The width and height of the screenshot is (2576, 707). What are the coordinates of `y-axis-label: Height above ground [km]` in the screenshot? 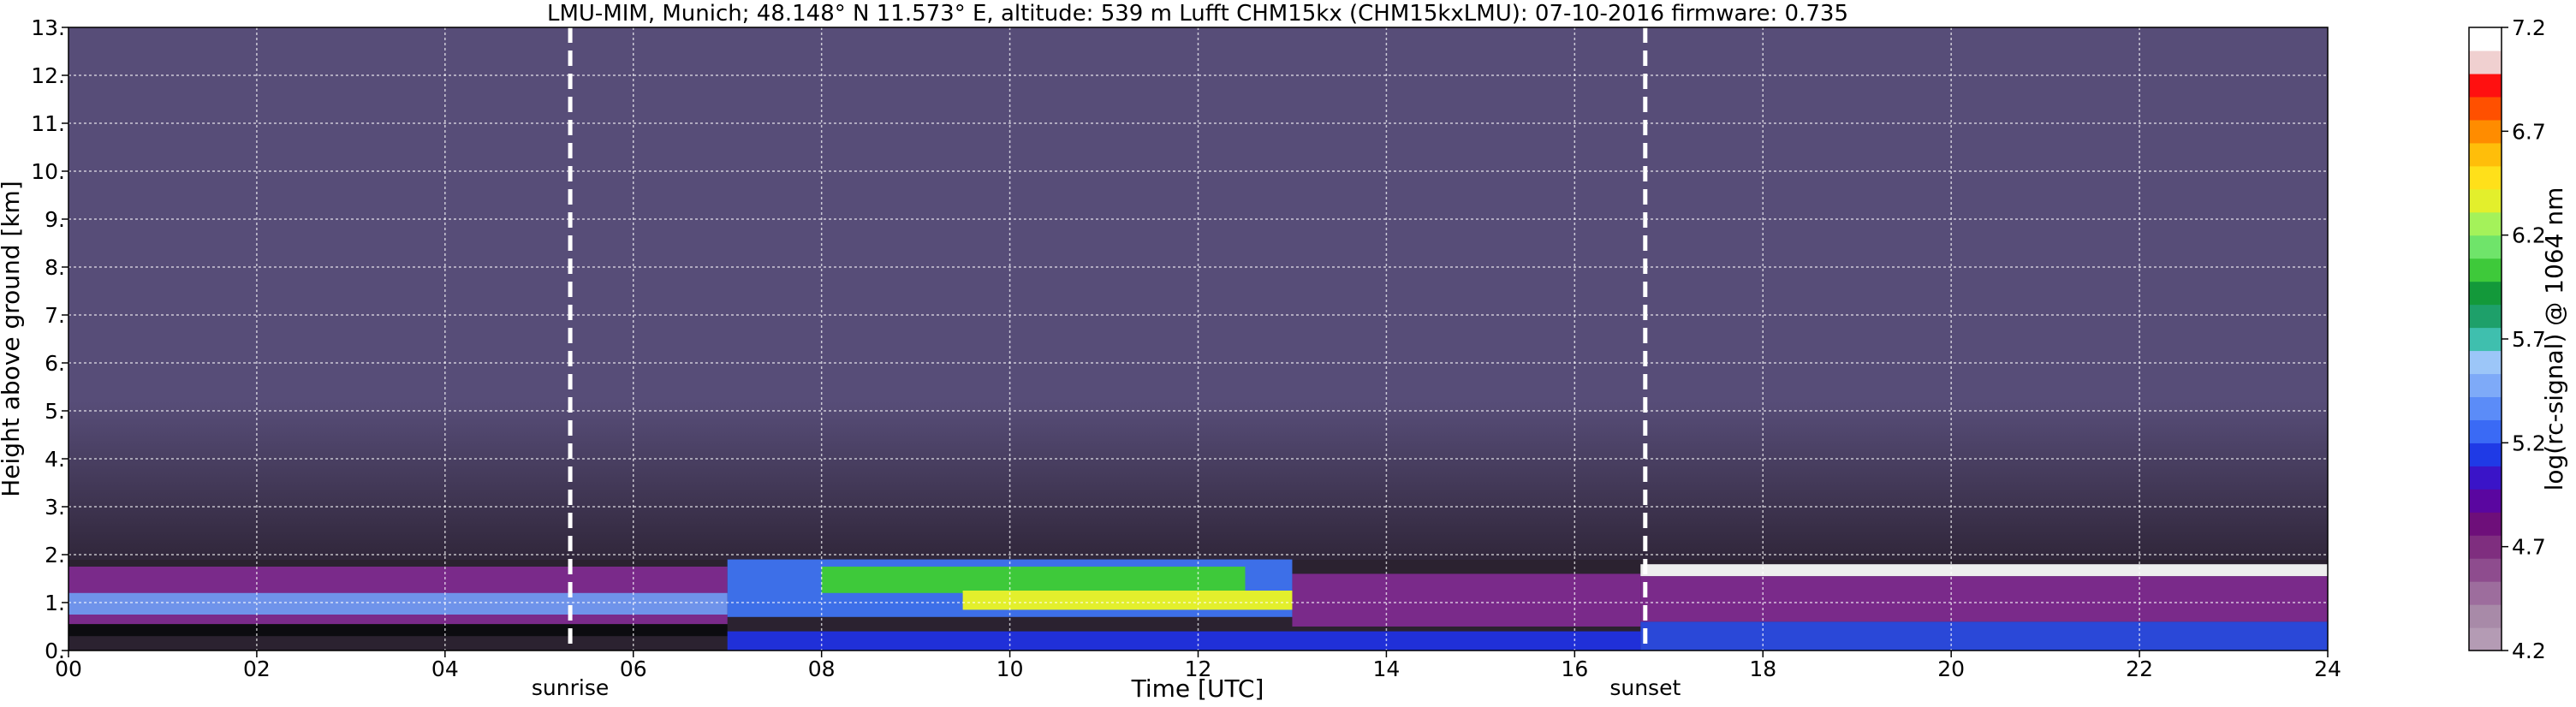 It's located at (12, 339).